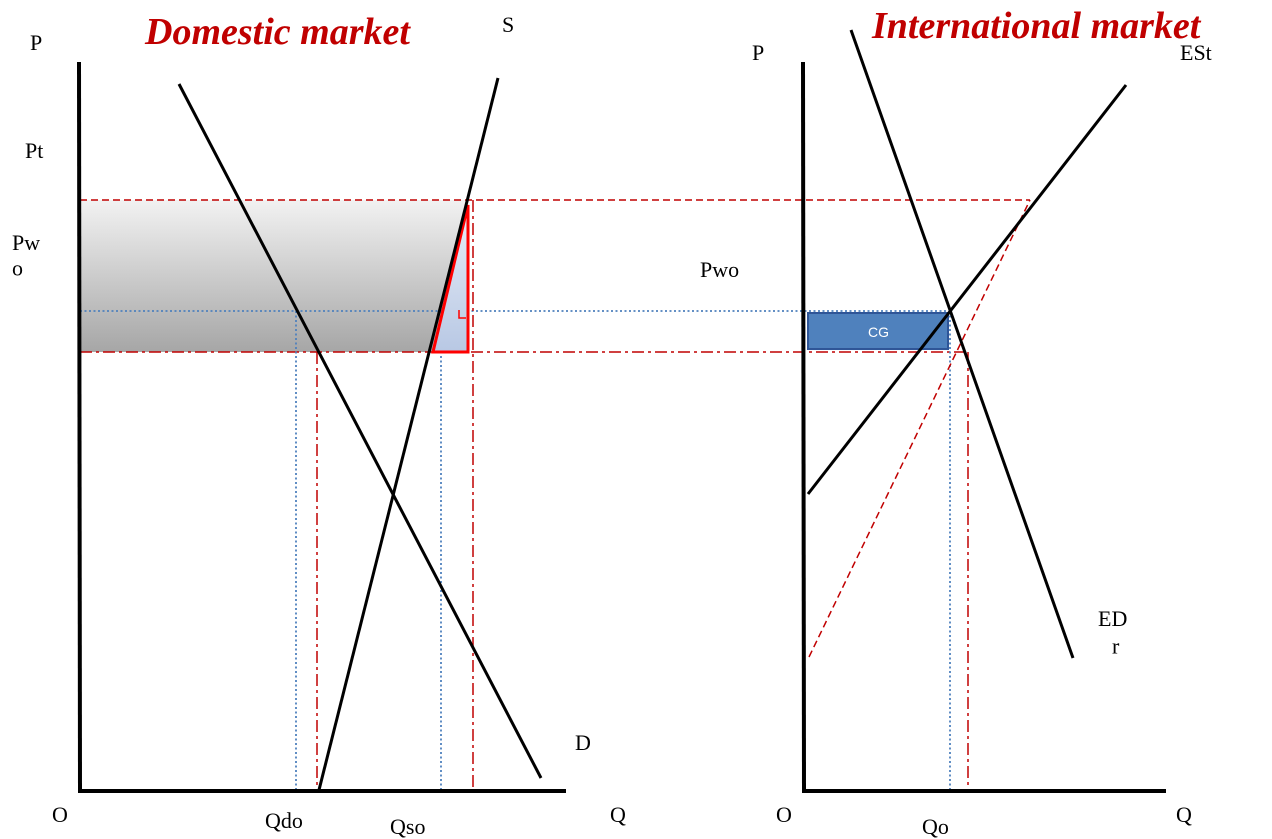 This screenshot has width=1272, height=839. I want to click on domestic-y-axis, so click(79, 427).